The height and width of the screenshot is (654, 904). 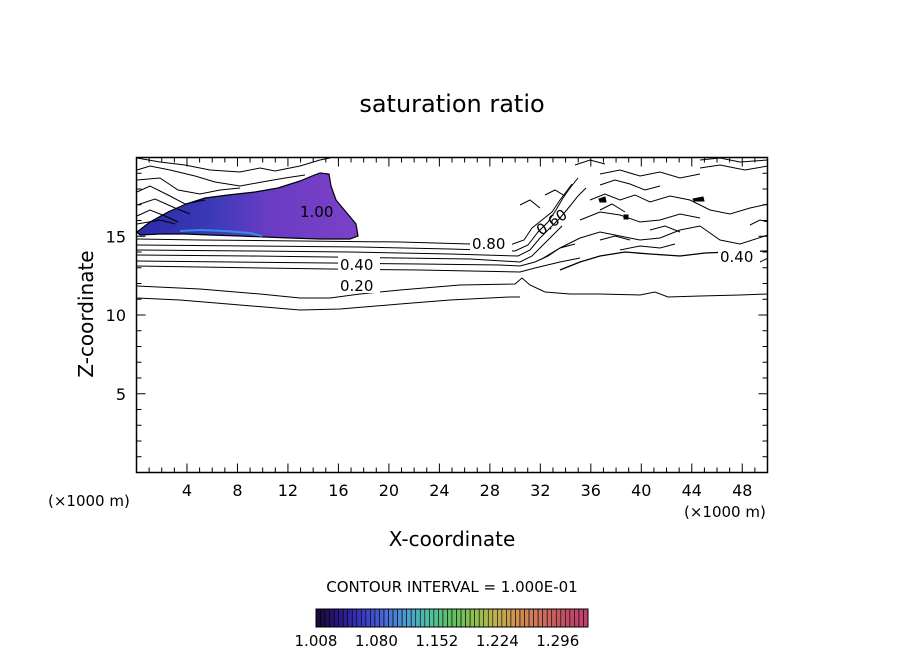 I want to click on x-tick-label: 20, so click(x=389, y=490).